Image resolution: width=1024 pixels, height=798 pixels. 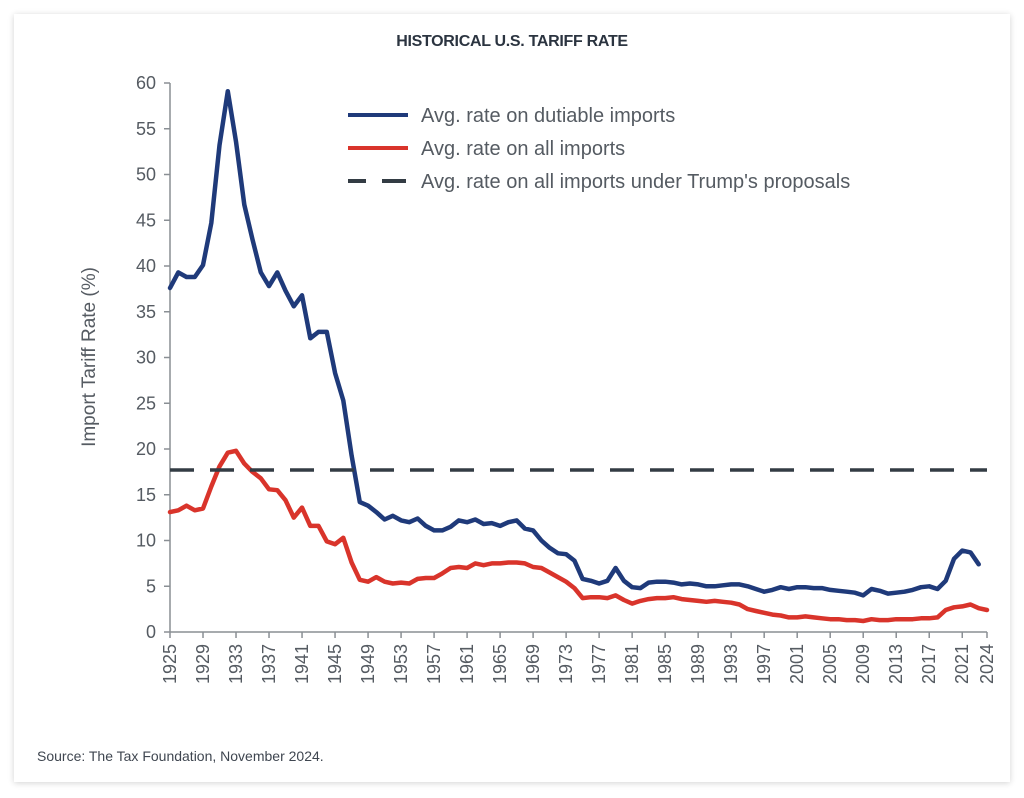 I want to click on x-tick-label: 1949, so click(x=368, y=664).